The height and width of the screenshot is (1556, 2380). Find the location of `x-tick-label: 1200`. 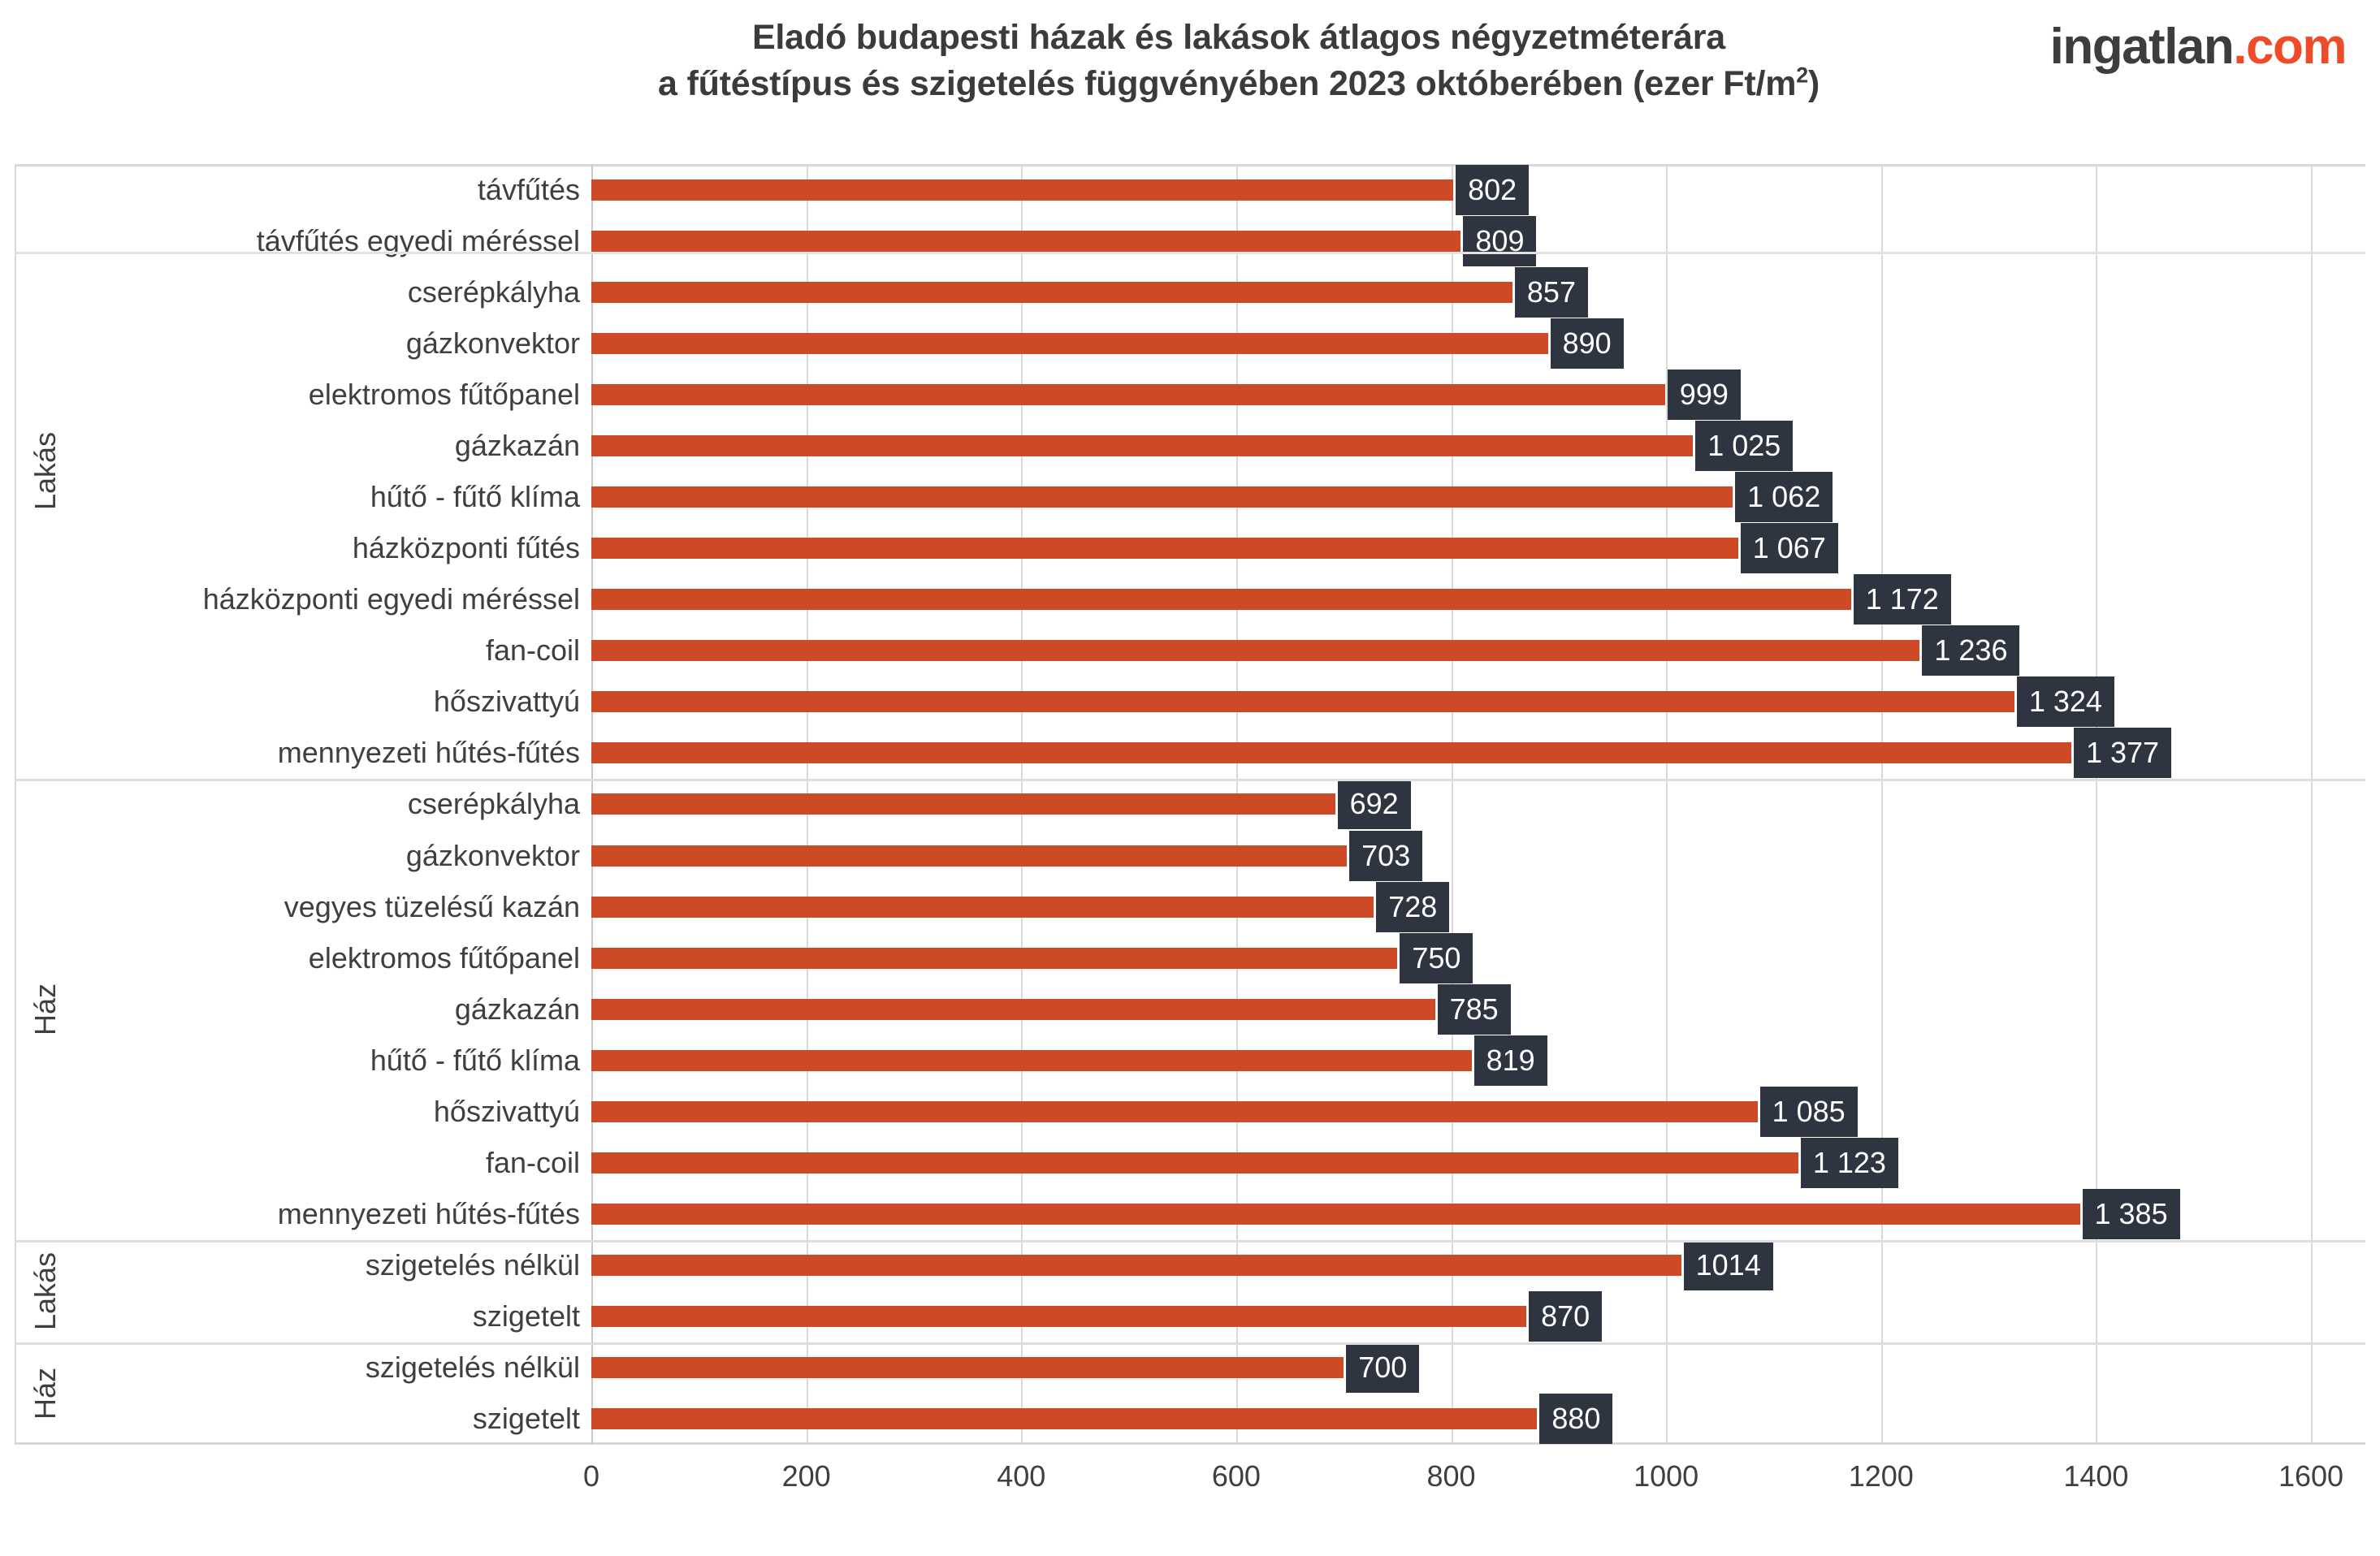

x-tick-label: 1200 is located at coordinates (1881, 1476).